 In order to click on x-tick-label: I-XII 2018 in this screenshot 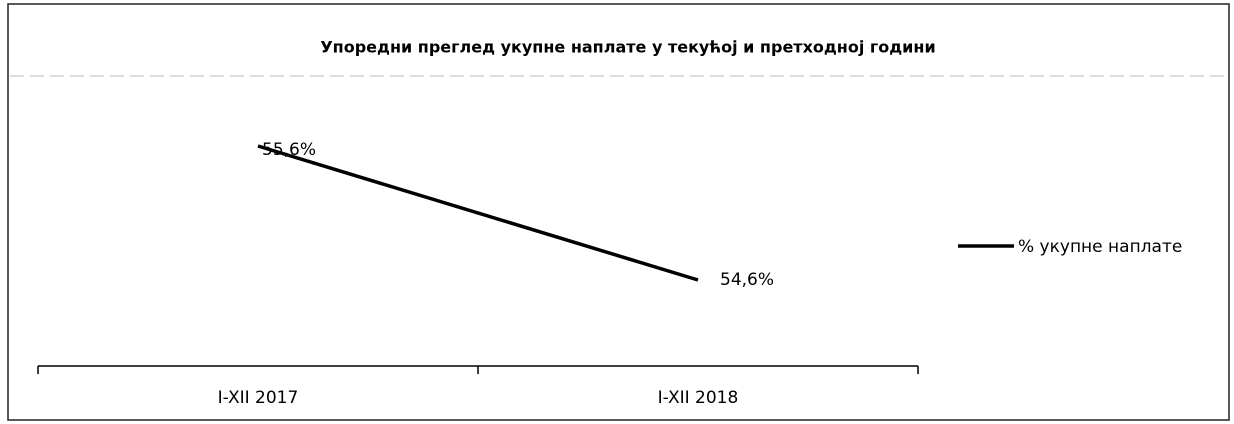, I will do `click(698, 398)`.